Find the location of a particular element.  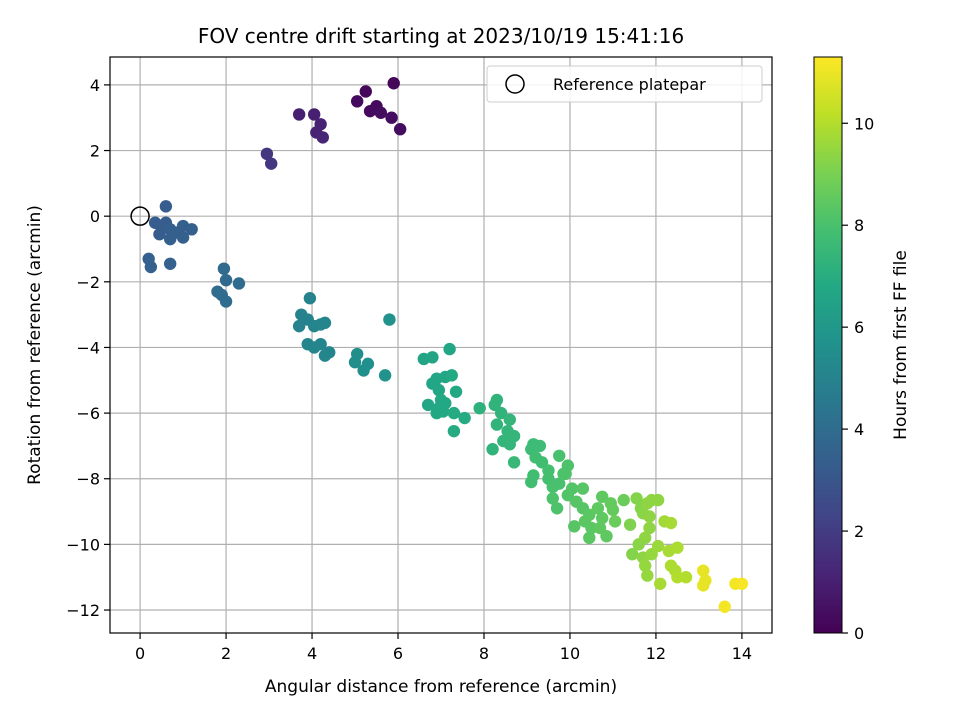

colorbar-ticks: 0 2 4 6 8 10 is located at coordinates (858, 378).